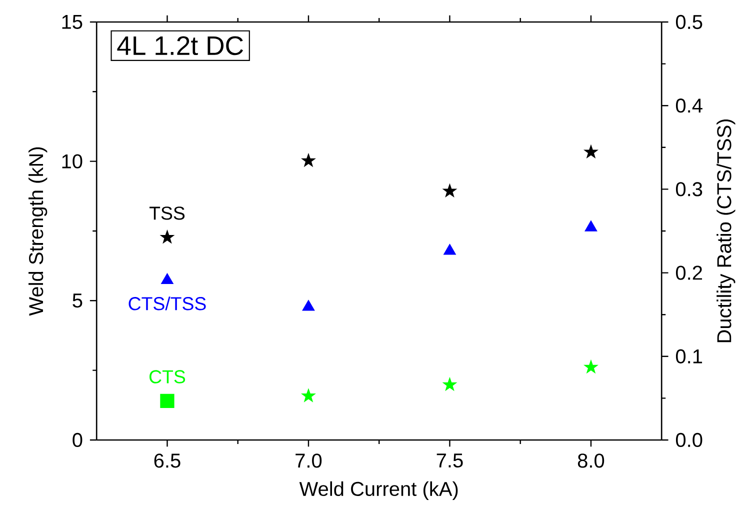  Describe the element at coordinates (167, 461) in the screenshot. I see `x-tick-label: 6.5` at that location.